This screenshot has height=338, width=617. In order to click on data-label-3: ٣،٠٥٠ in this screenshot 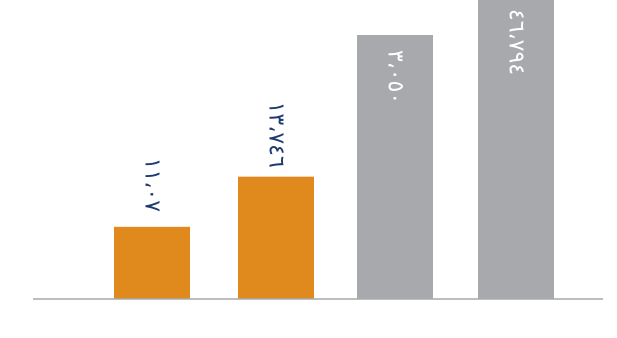, I will do `click(395, 77)`.